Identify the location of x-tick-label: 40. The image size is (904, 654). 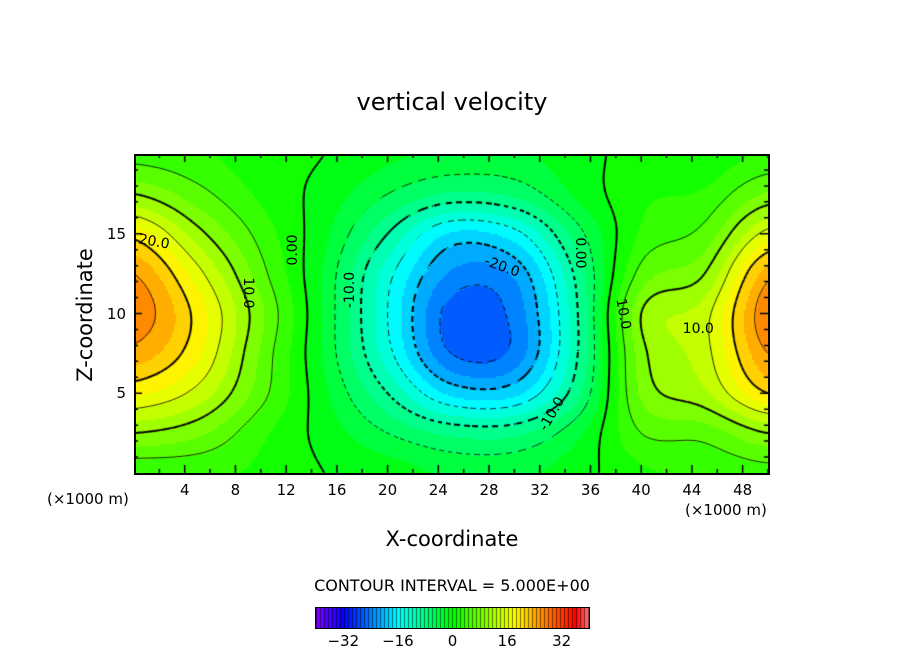
(641, 490).